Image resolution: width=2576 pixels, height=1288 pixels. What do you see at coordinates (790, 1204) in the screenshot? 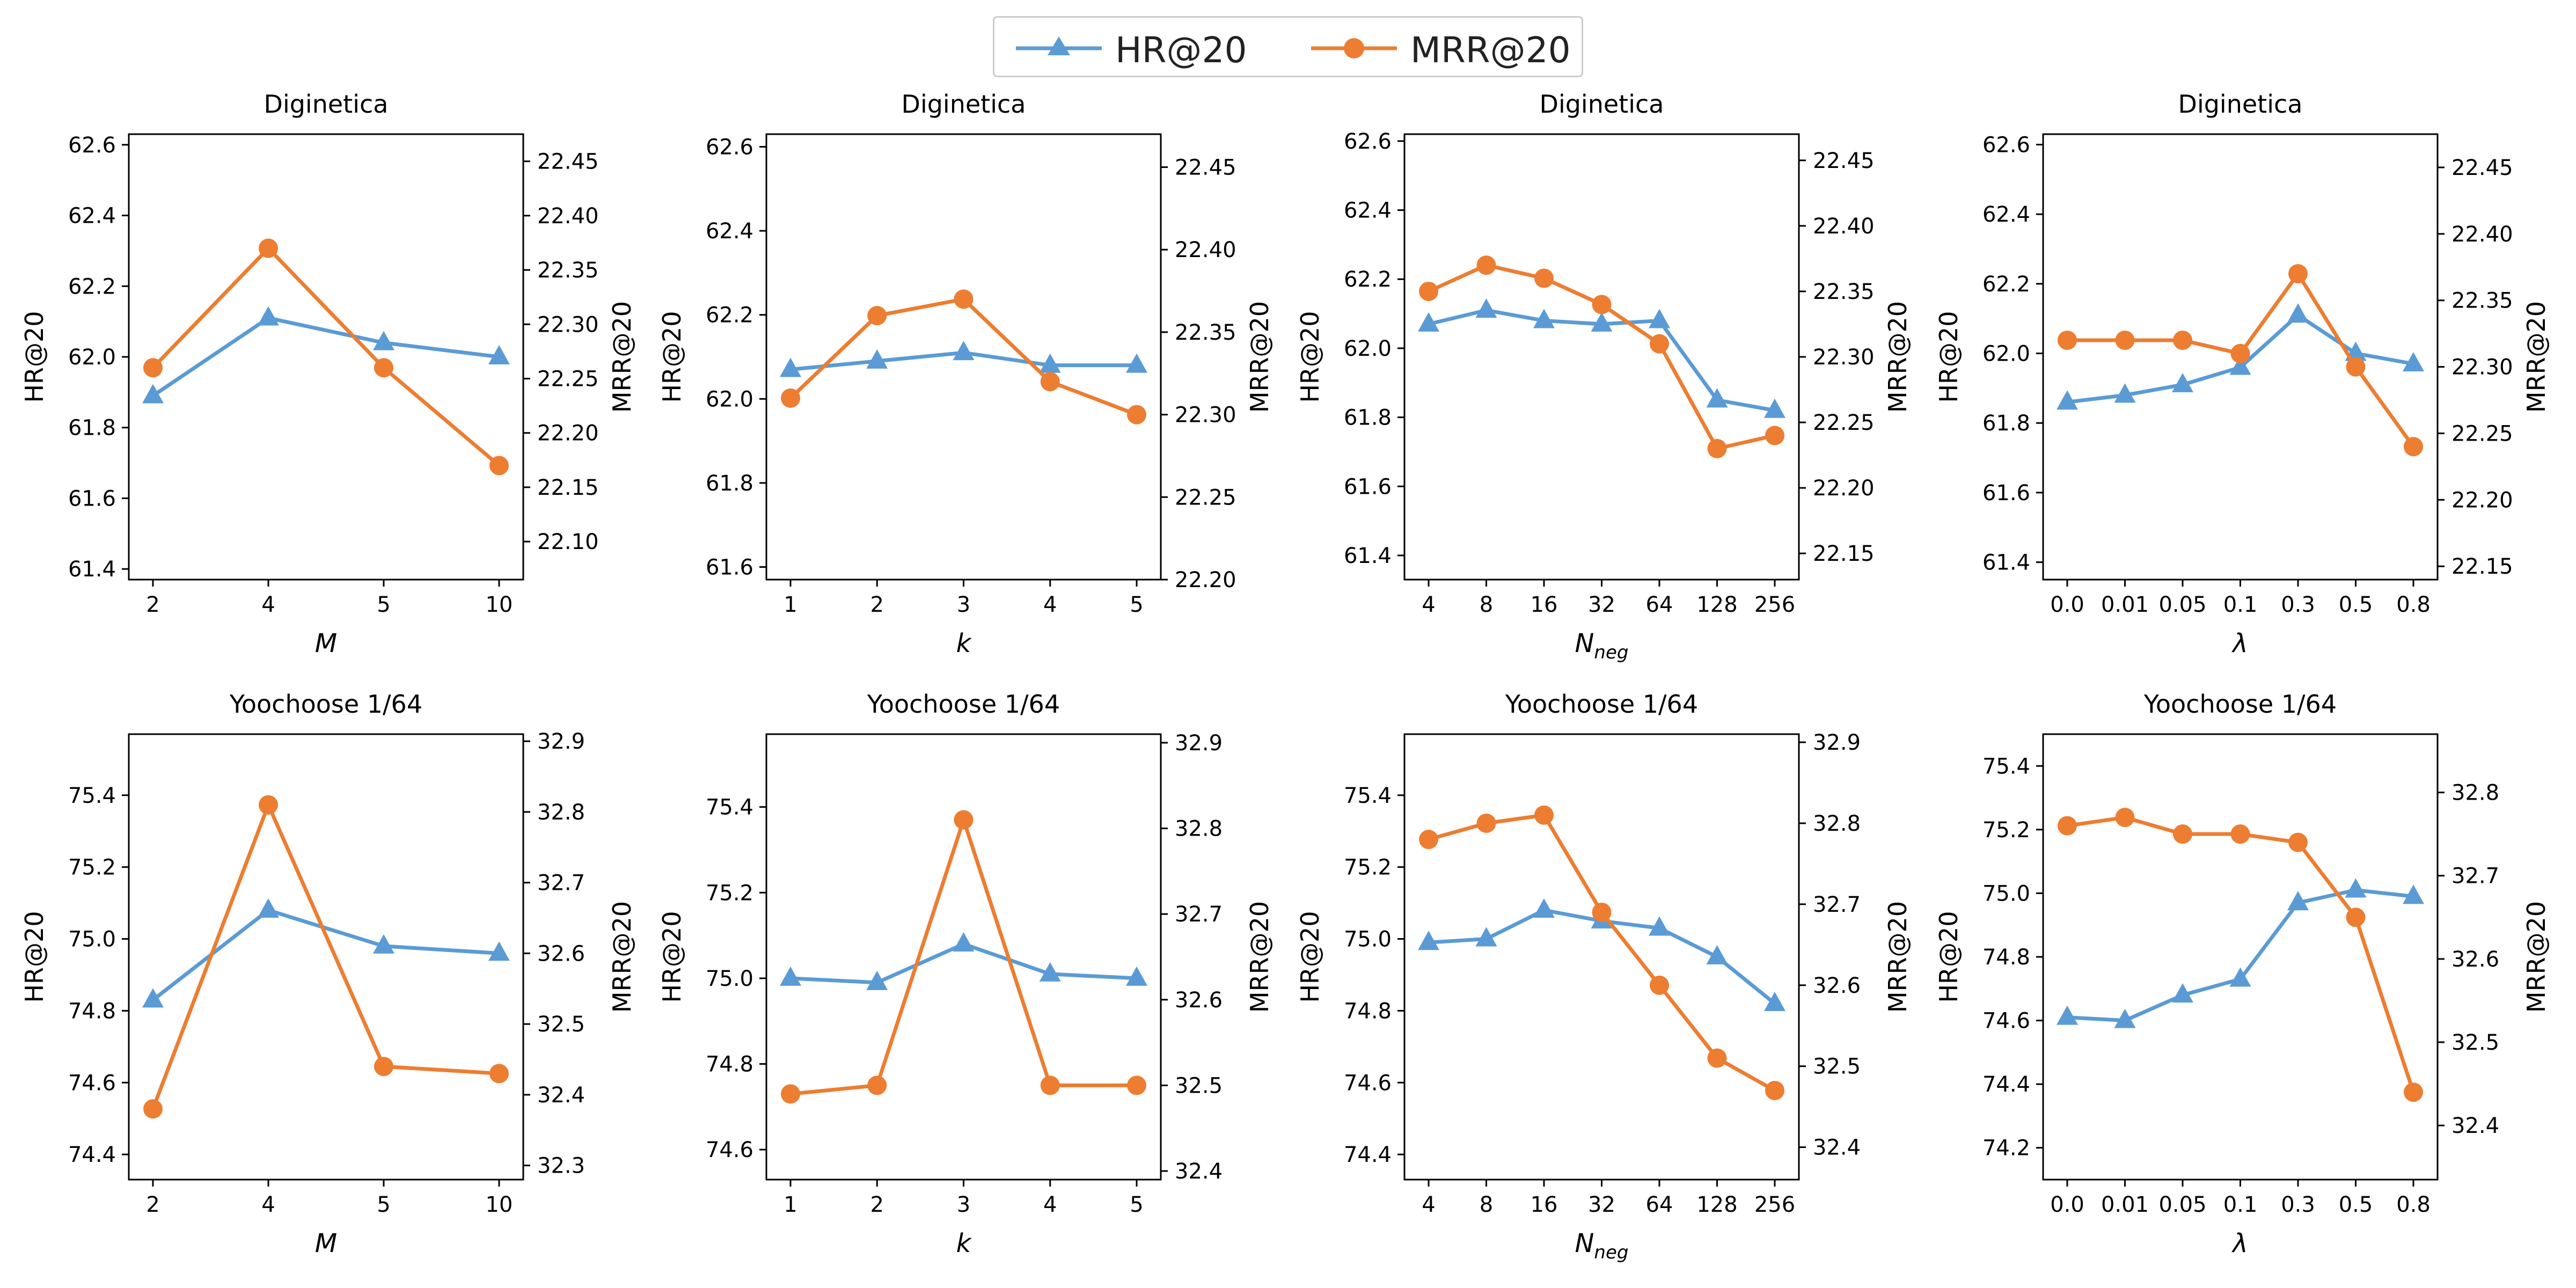
I see `x-tick-label: 1` at bounding box center [790, 1204].